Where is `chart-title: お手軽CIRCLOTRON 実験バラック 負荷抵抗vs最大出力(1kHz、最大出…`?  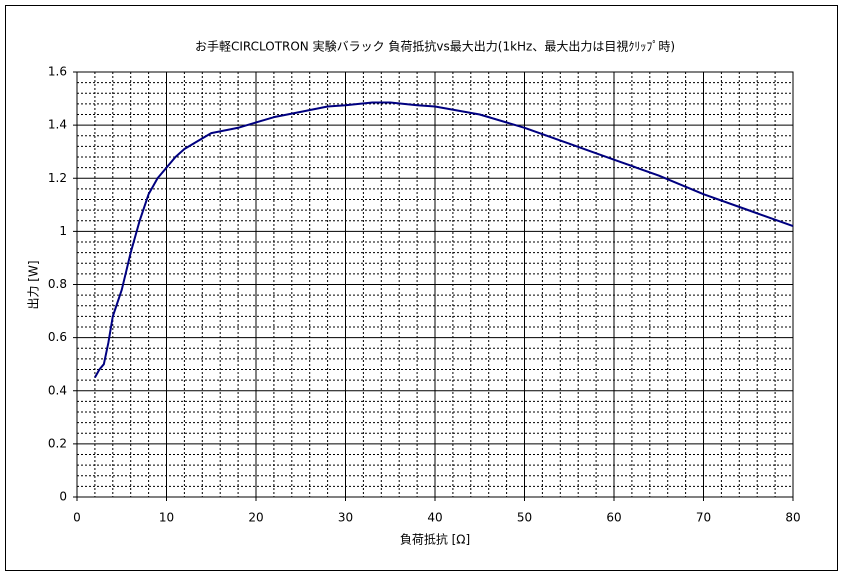 chart-title: お手軽CIRCLOTRON 実験バラック 負荷抵抗vs最大出力(1kHz、最大出… is located at coordinates (435, 46).